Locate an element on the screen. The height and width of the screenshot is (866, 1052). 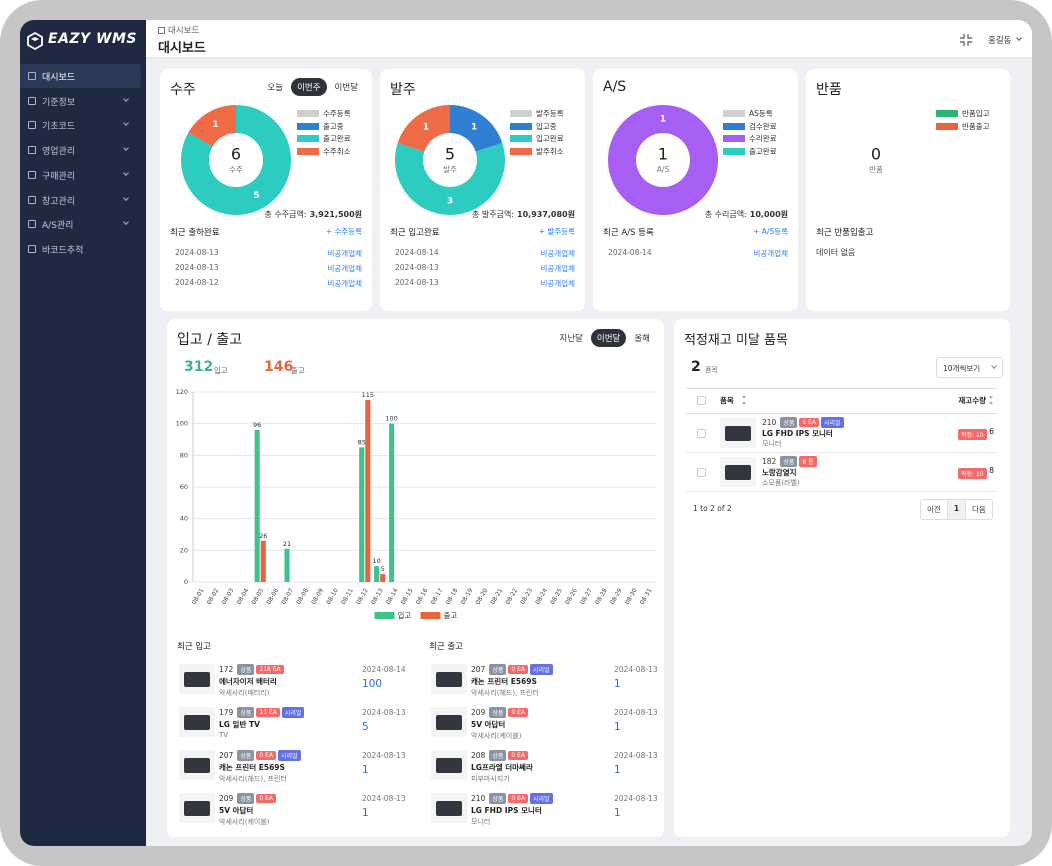
out-label: 출고 is located at coordinates (298, 370).